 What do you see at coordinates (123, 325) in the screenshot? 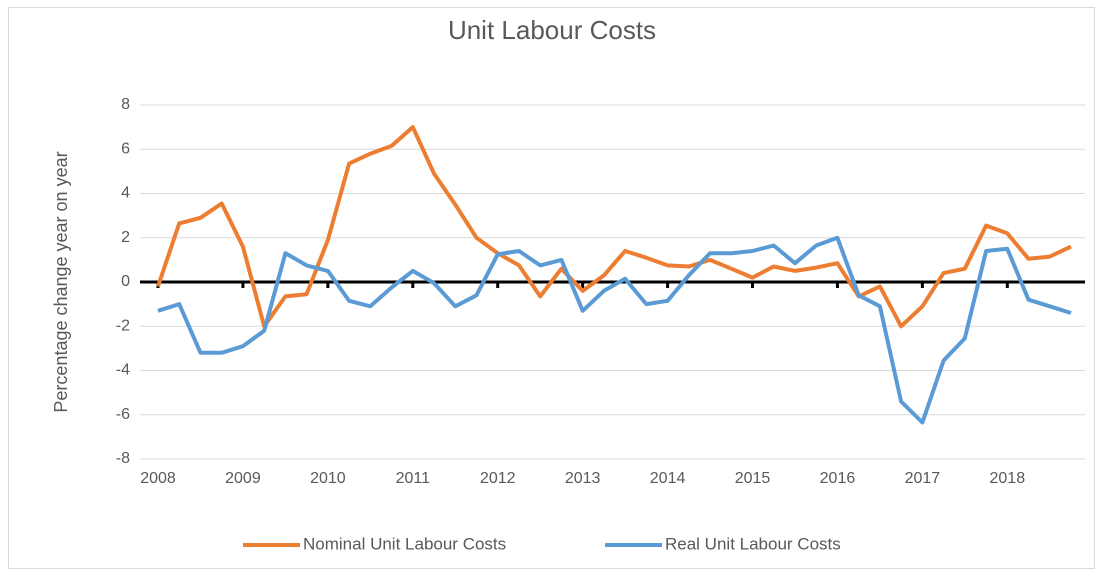
I see `y-tick-label: -2` at bounding box center [123, 325].